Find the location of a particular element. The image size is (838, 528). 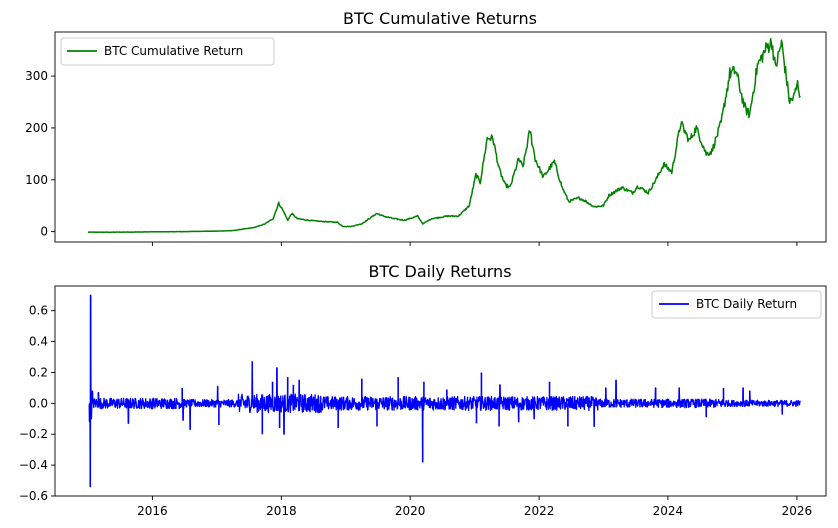

x-tick-label: 2024 is located at coordinates (668, 511).